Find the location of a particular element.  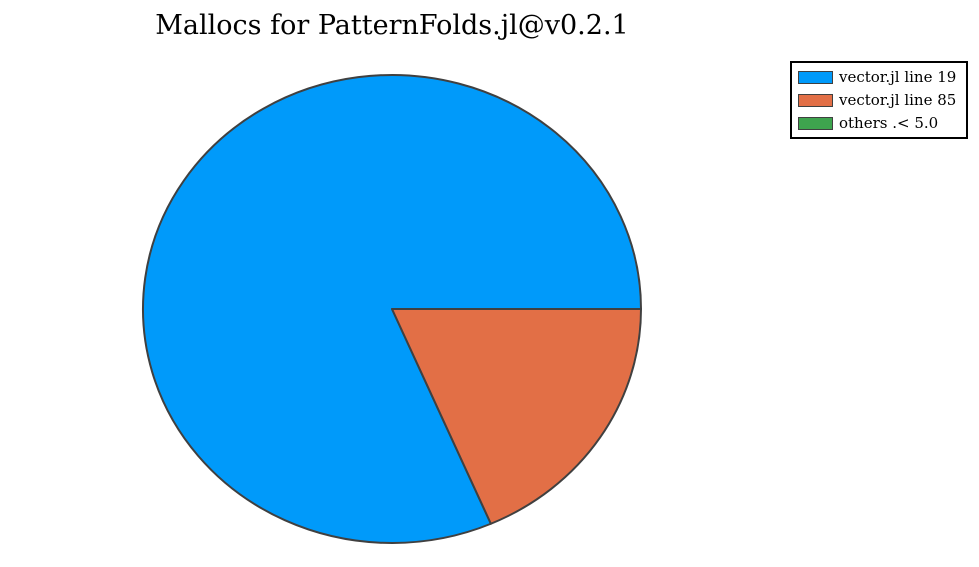

legend-entry-3: others .< 5.0 is located at coordinates (882, 123).